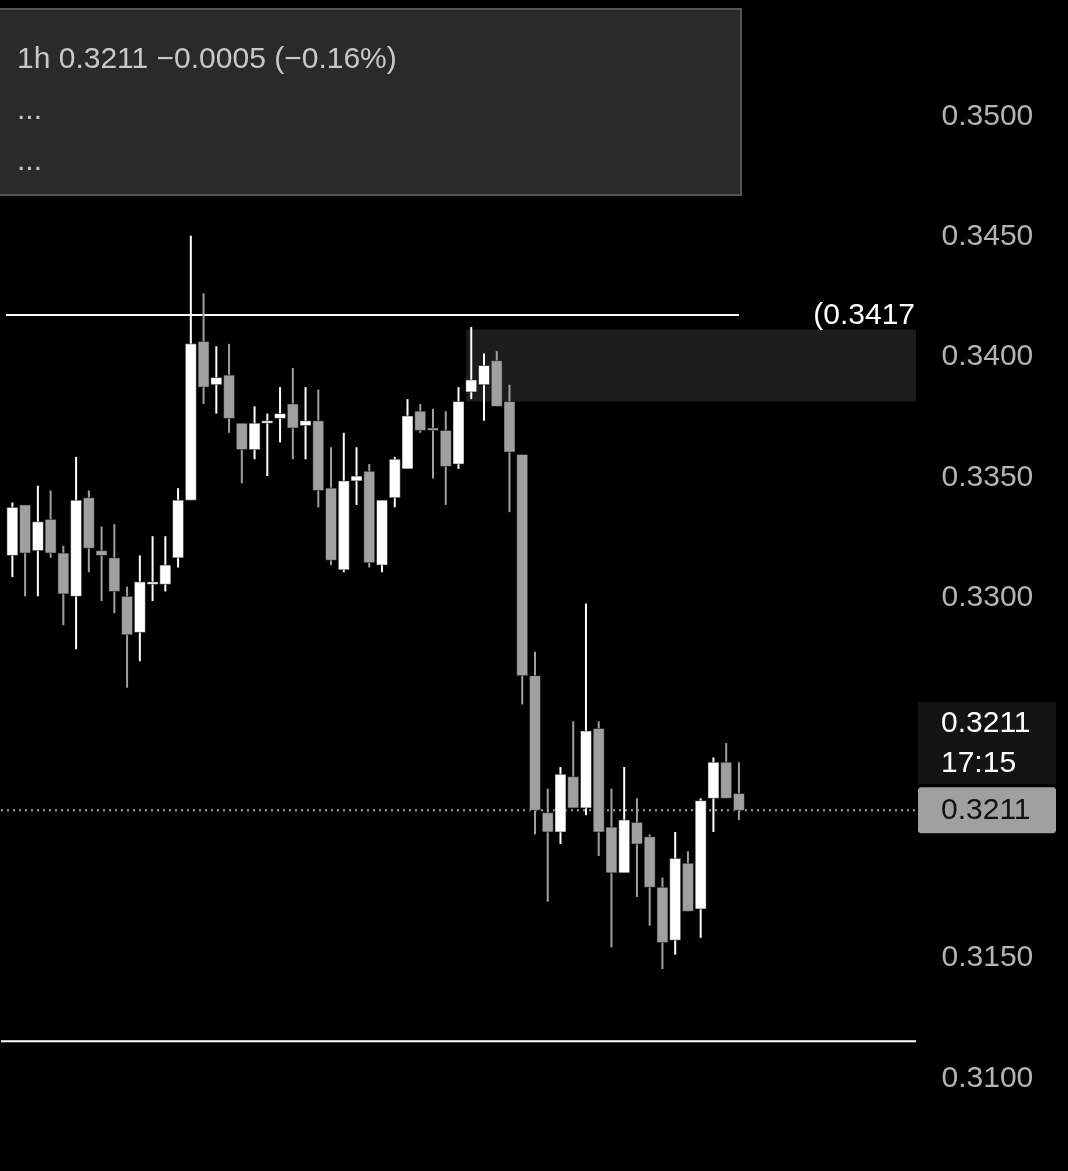  Describe the element at coordinates (987, 475) in the screenshot. I see `y-tick-label: 0.3350` at that location.